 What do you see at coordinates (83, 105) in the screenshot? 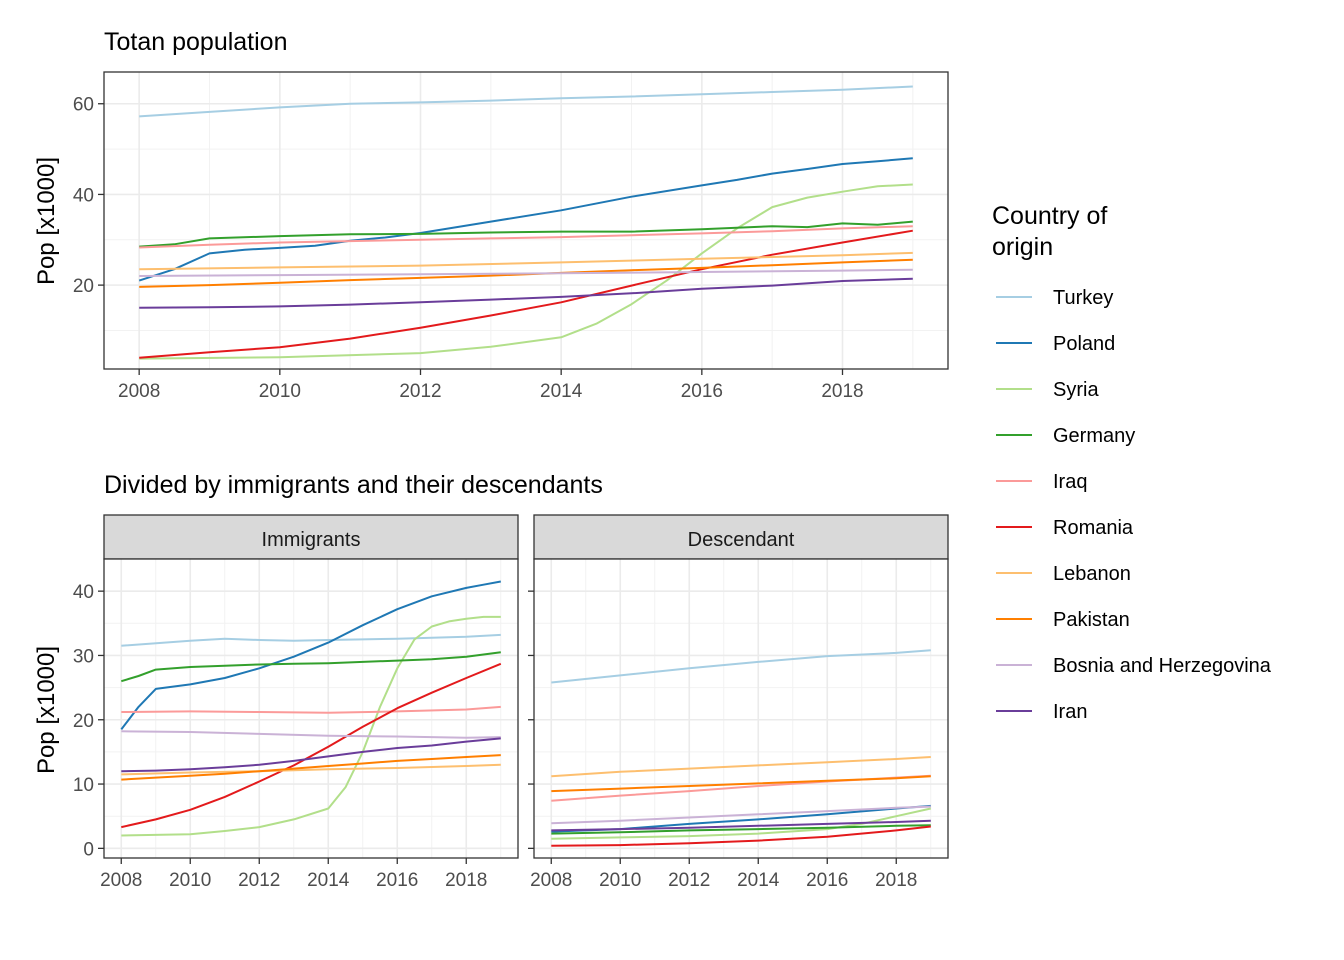
I see `y-tick-label: 60` at bounding box center [83, 105].